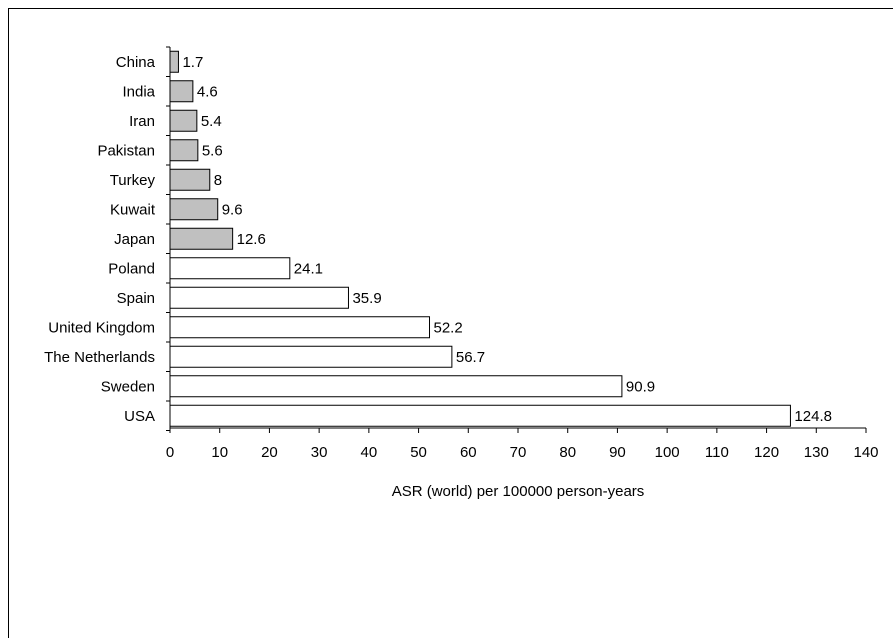 Image resolution: width=893 pixels, height=638 pixels. Describe the element at coordinates (133, 180) in the screenshot. I see `category-label: Turkey` at that location.